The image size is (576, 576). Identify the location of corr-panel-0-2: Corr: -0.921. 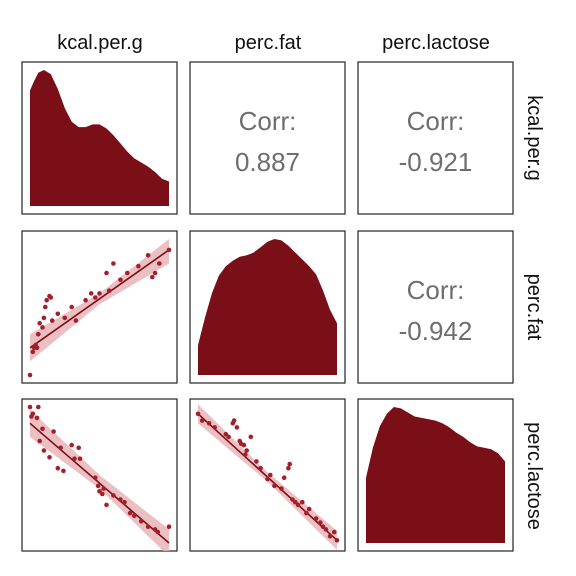
(435, 138).